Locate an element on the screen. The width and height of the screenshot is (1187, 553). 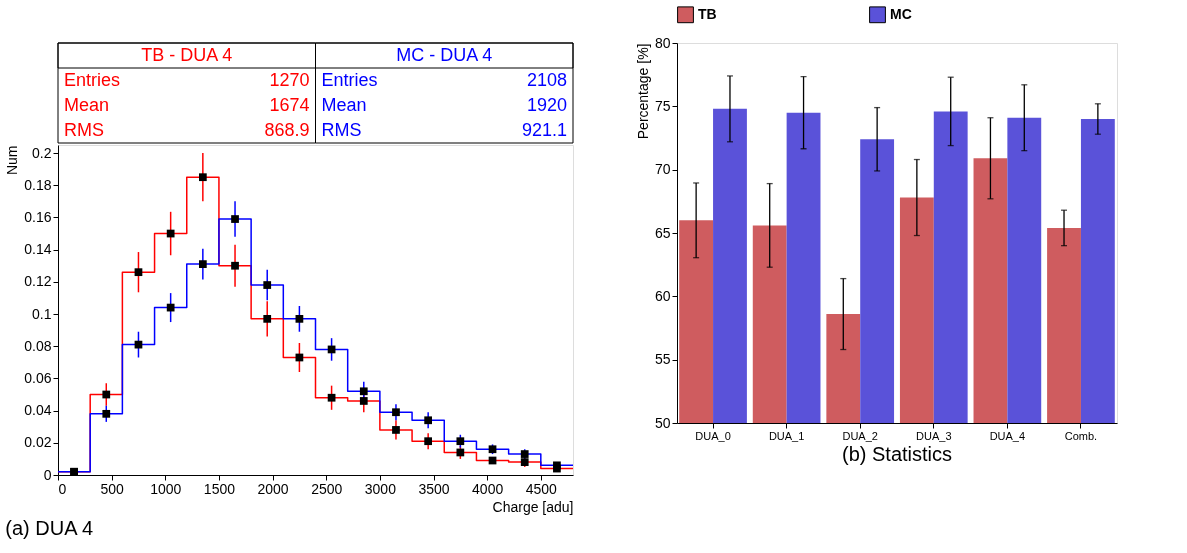
y-tick-label: 0.08 is located at coordinates (38, 345).